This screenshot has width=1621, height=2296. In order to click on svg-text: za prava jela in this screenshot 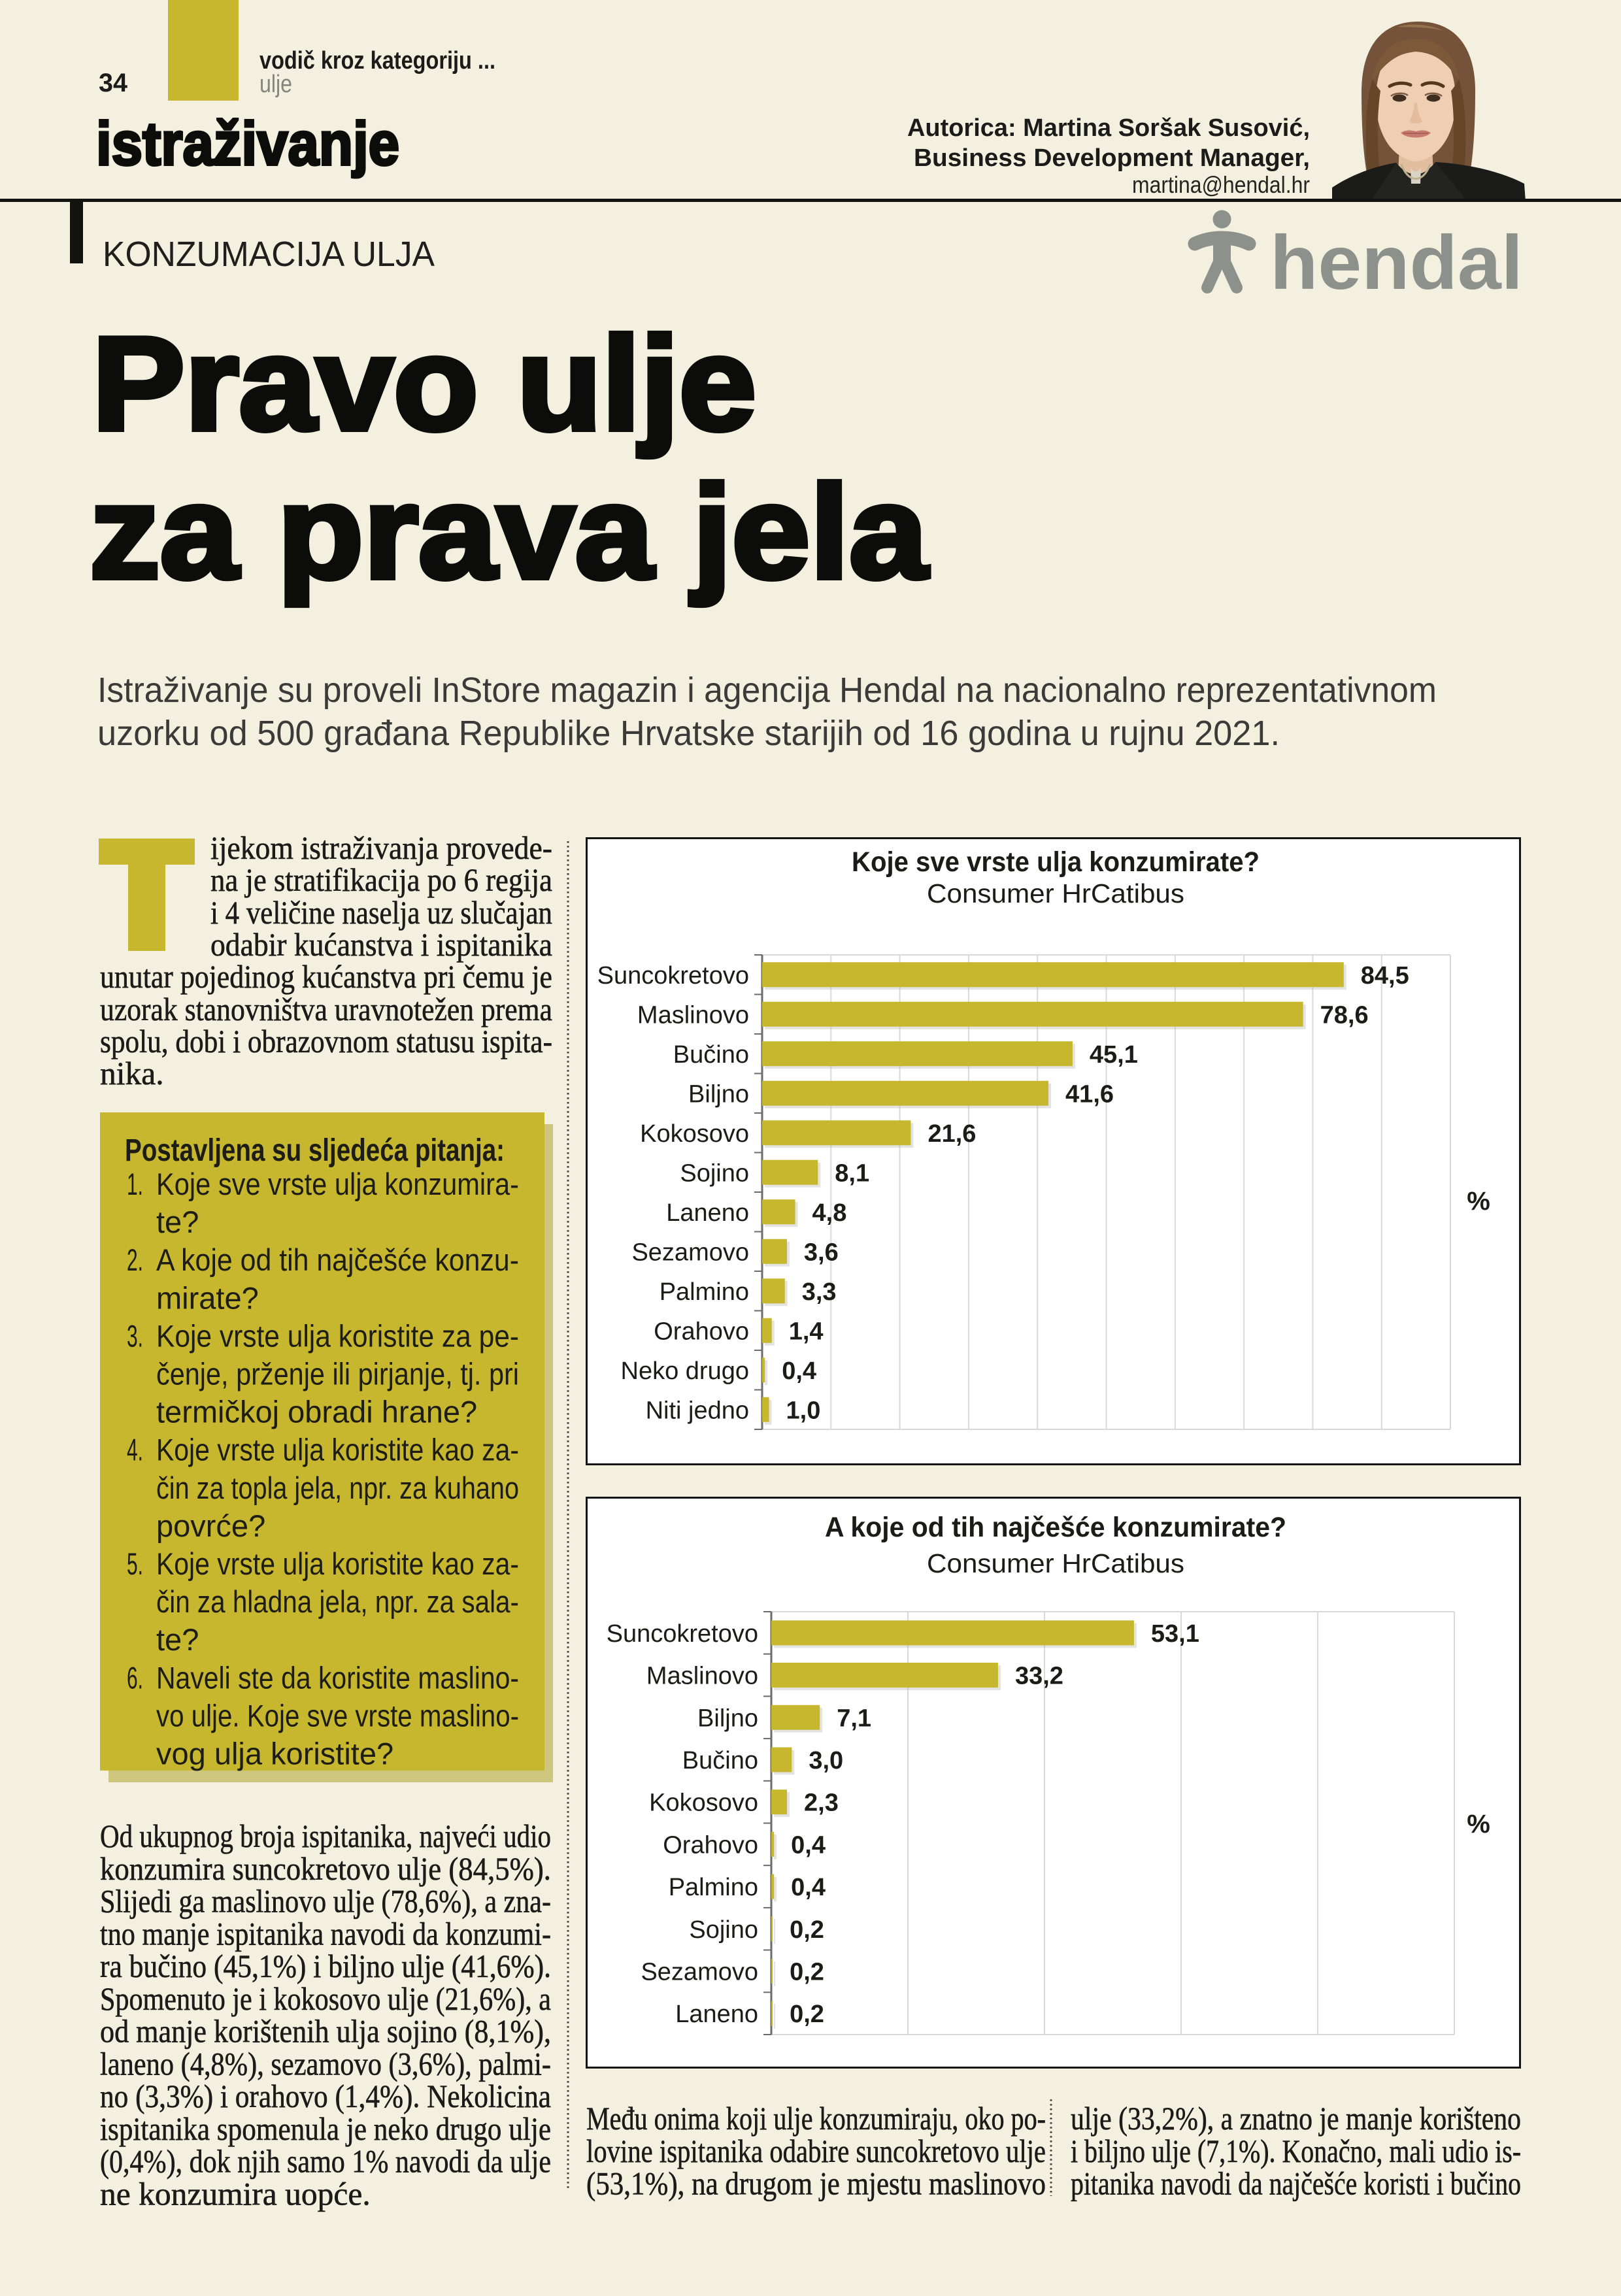, I will do `click(510, 532)`.